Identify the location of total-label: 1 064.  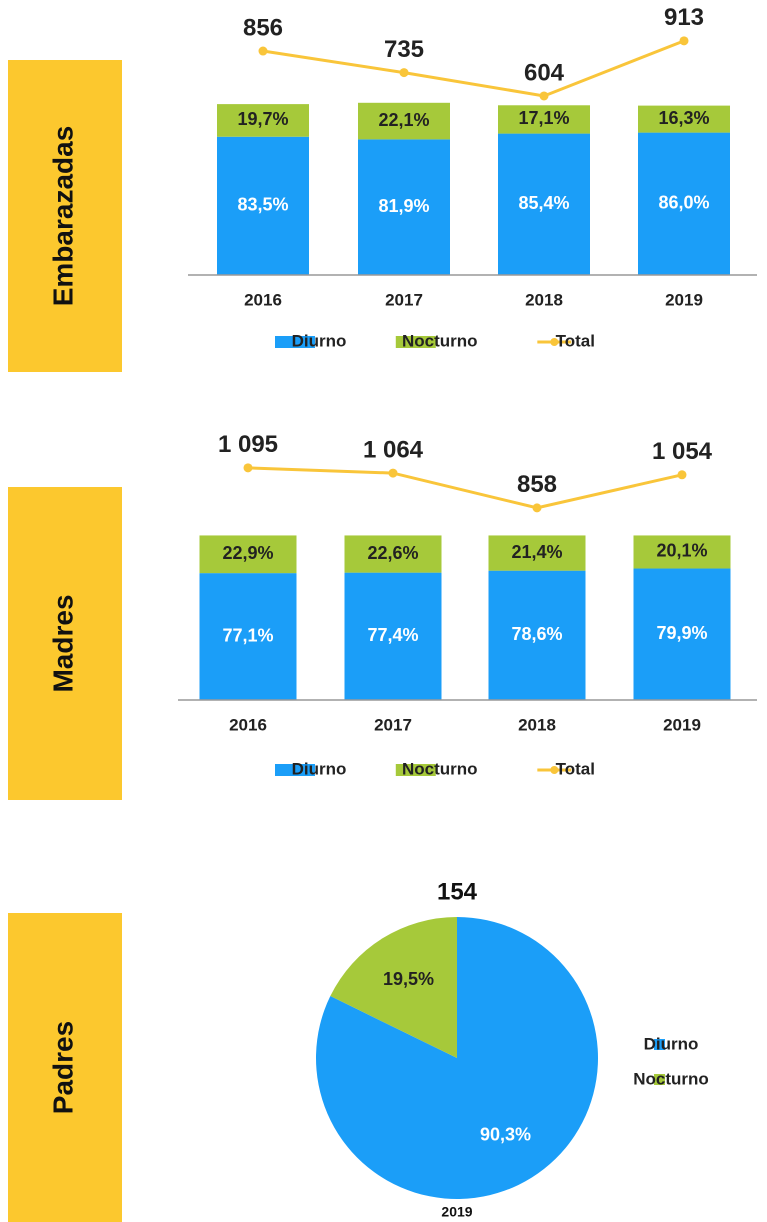
(393, 449).